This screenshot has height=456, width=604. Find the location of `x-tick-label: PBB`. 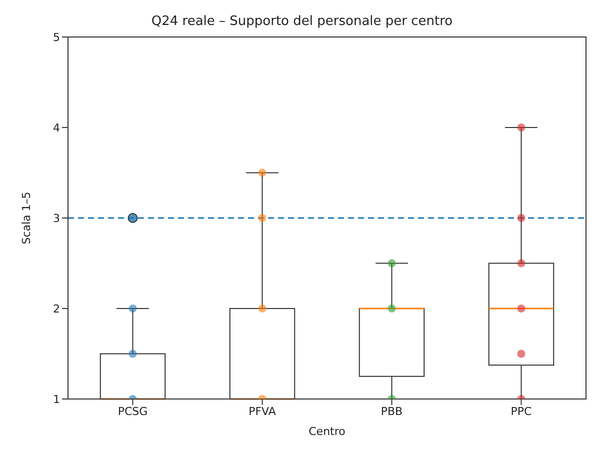

x-tick-label: PBB is located at coordinates (391, 411).